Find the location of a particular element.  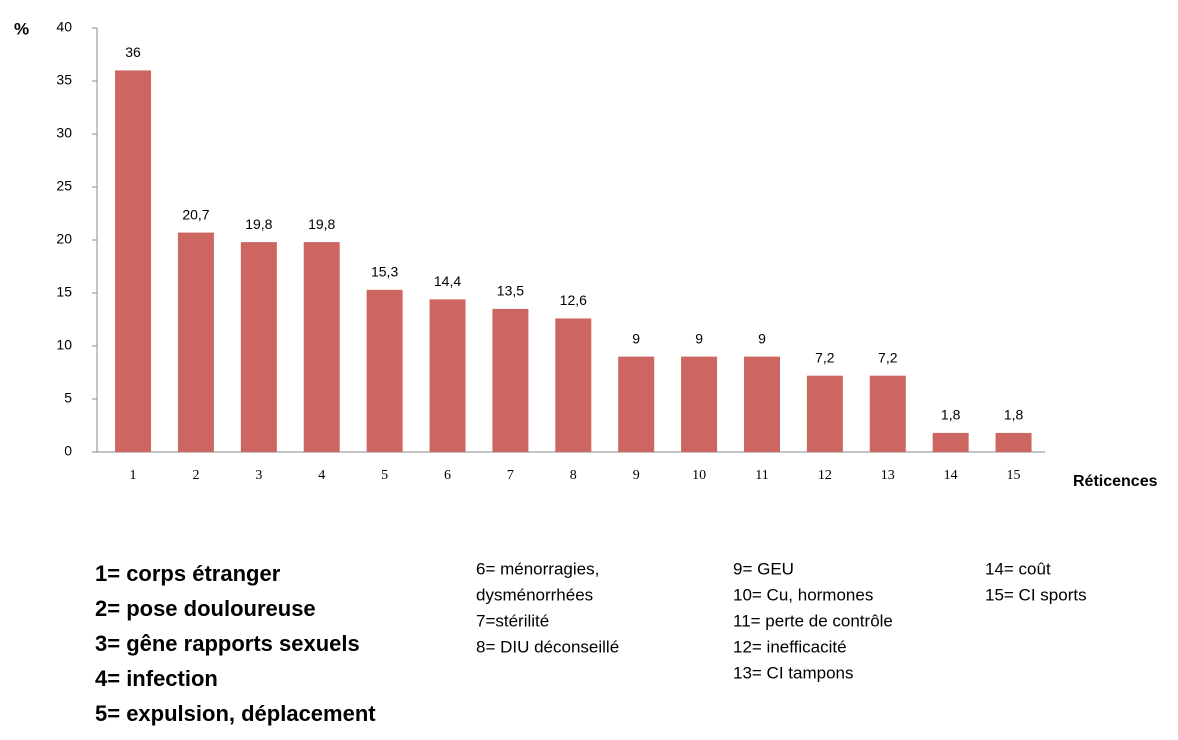

x-tick-label: 6 is located at coordinates (447, 475).